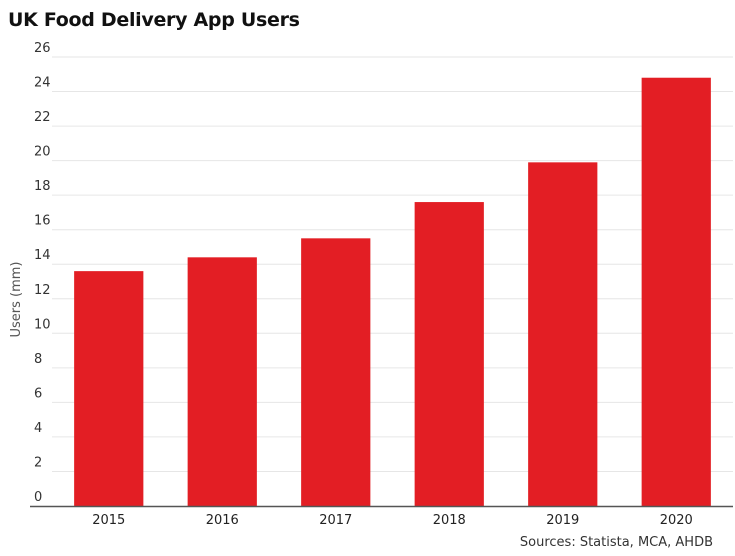 The image size is (735, 556). Describe the element at coordinates (335, 520) in the screenshot. I see `x-tick-label: 2017` at that location.